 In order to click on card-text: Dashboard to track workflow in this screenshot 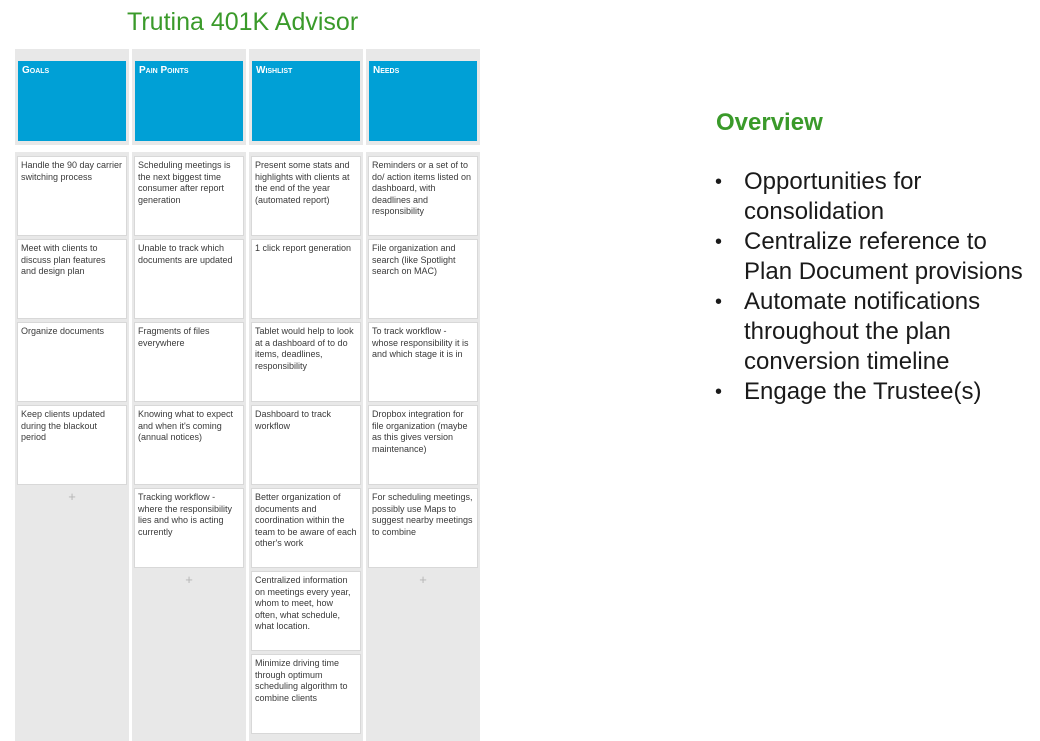, I will do `click(293, 420)`.